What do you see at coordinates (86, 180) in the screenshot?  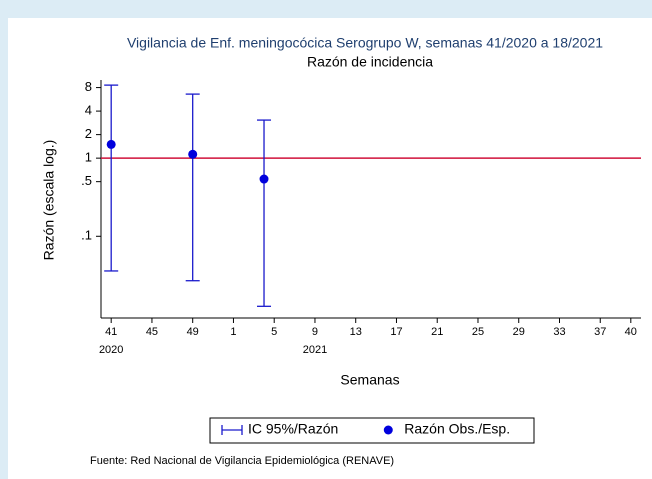 I see `y-tick-label: .5` at bounding box center [86, 180].